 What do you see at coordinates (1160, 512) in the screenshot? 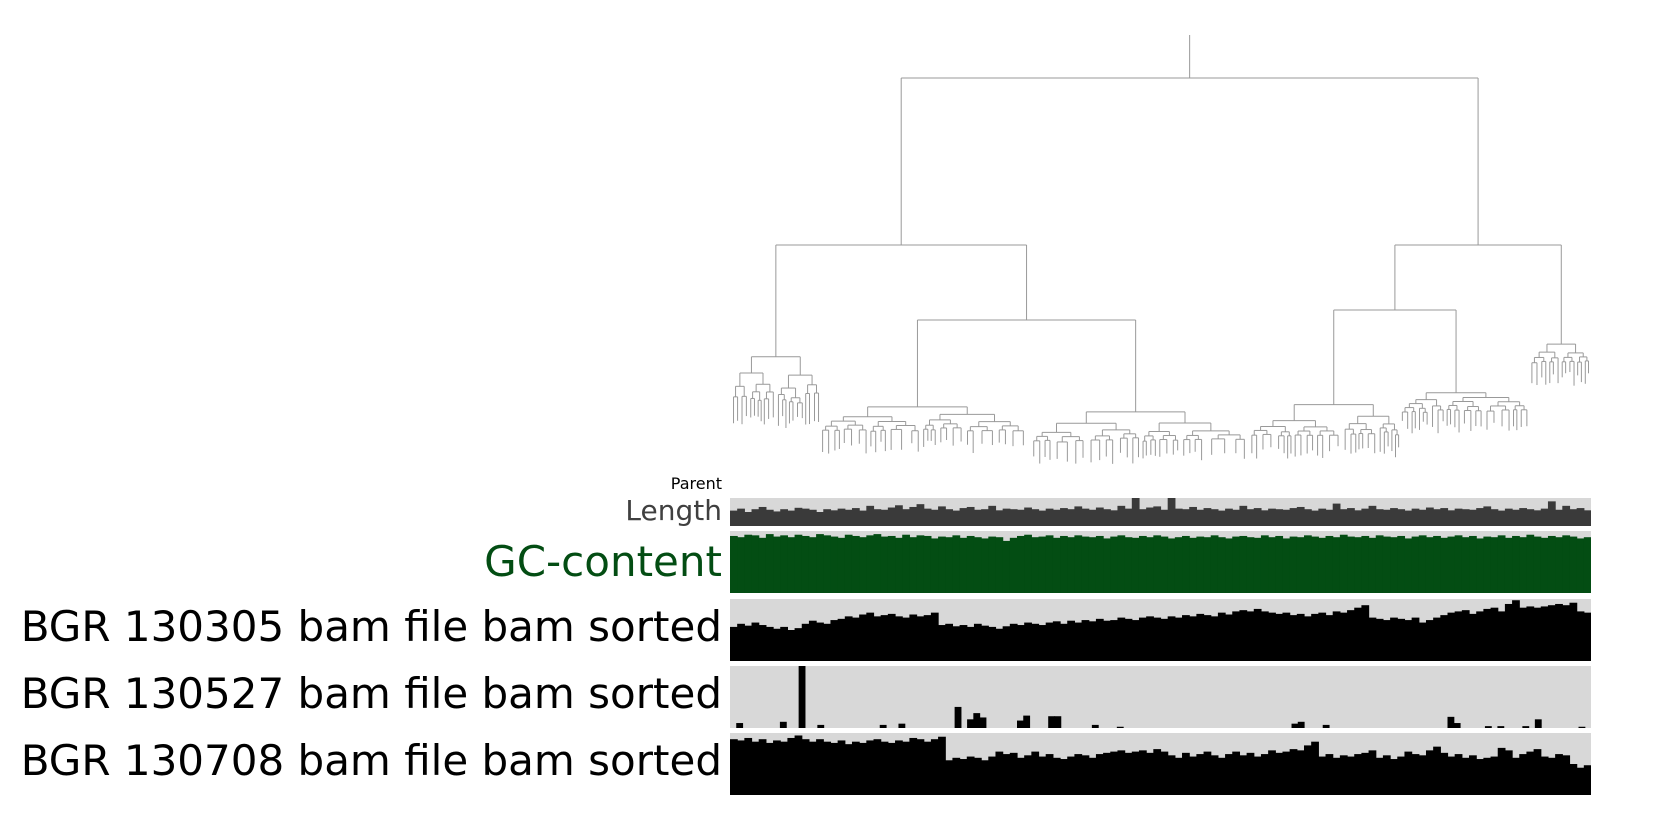
I see `length-track` at bounding box center [1160, 512].